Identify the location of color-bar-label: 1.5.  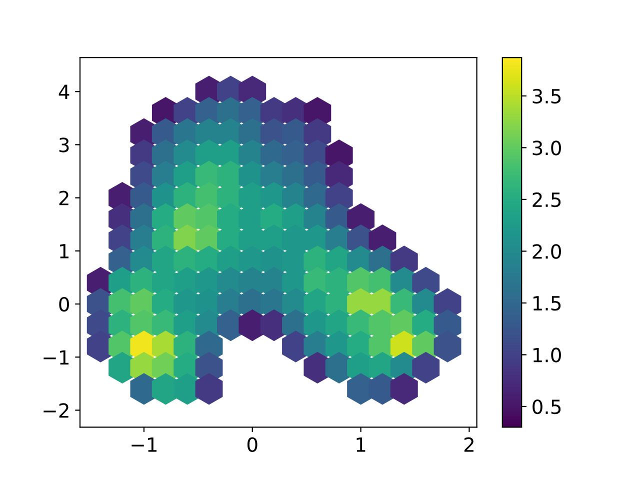
(547, 303).